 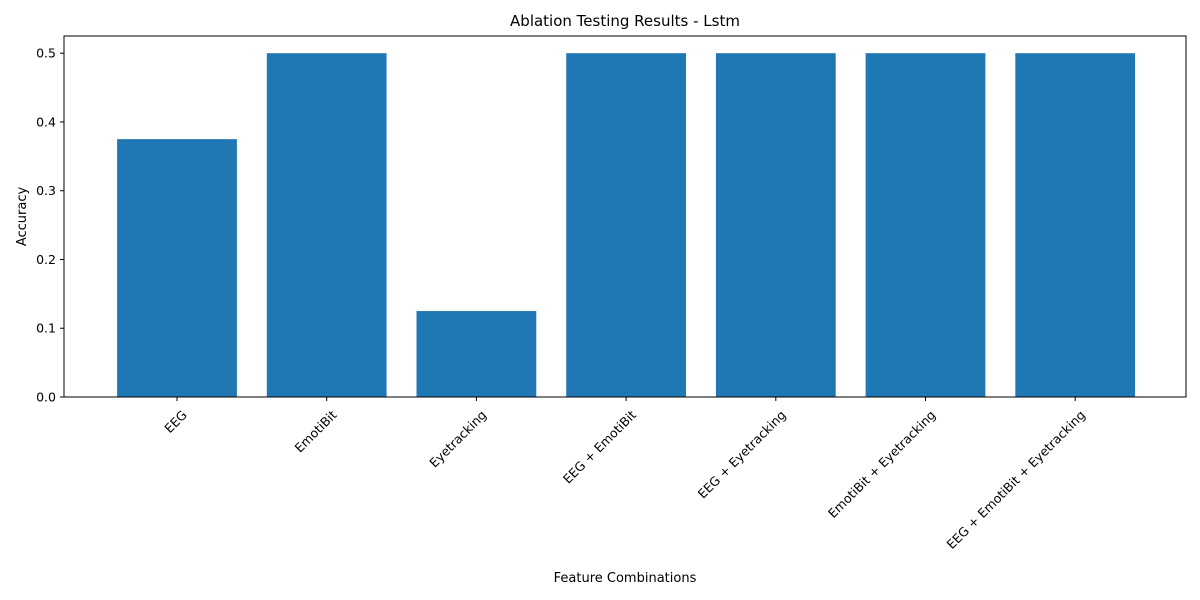 I want to click on x-axis-label: Feature Combinations, so click(x=625, y=578).